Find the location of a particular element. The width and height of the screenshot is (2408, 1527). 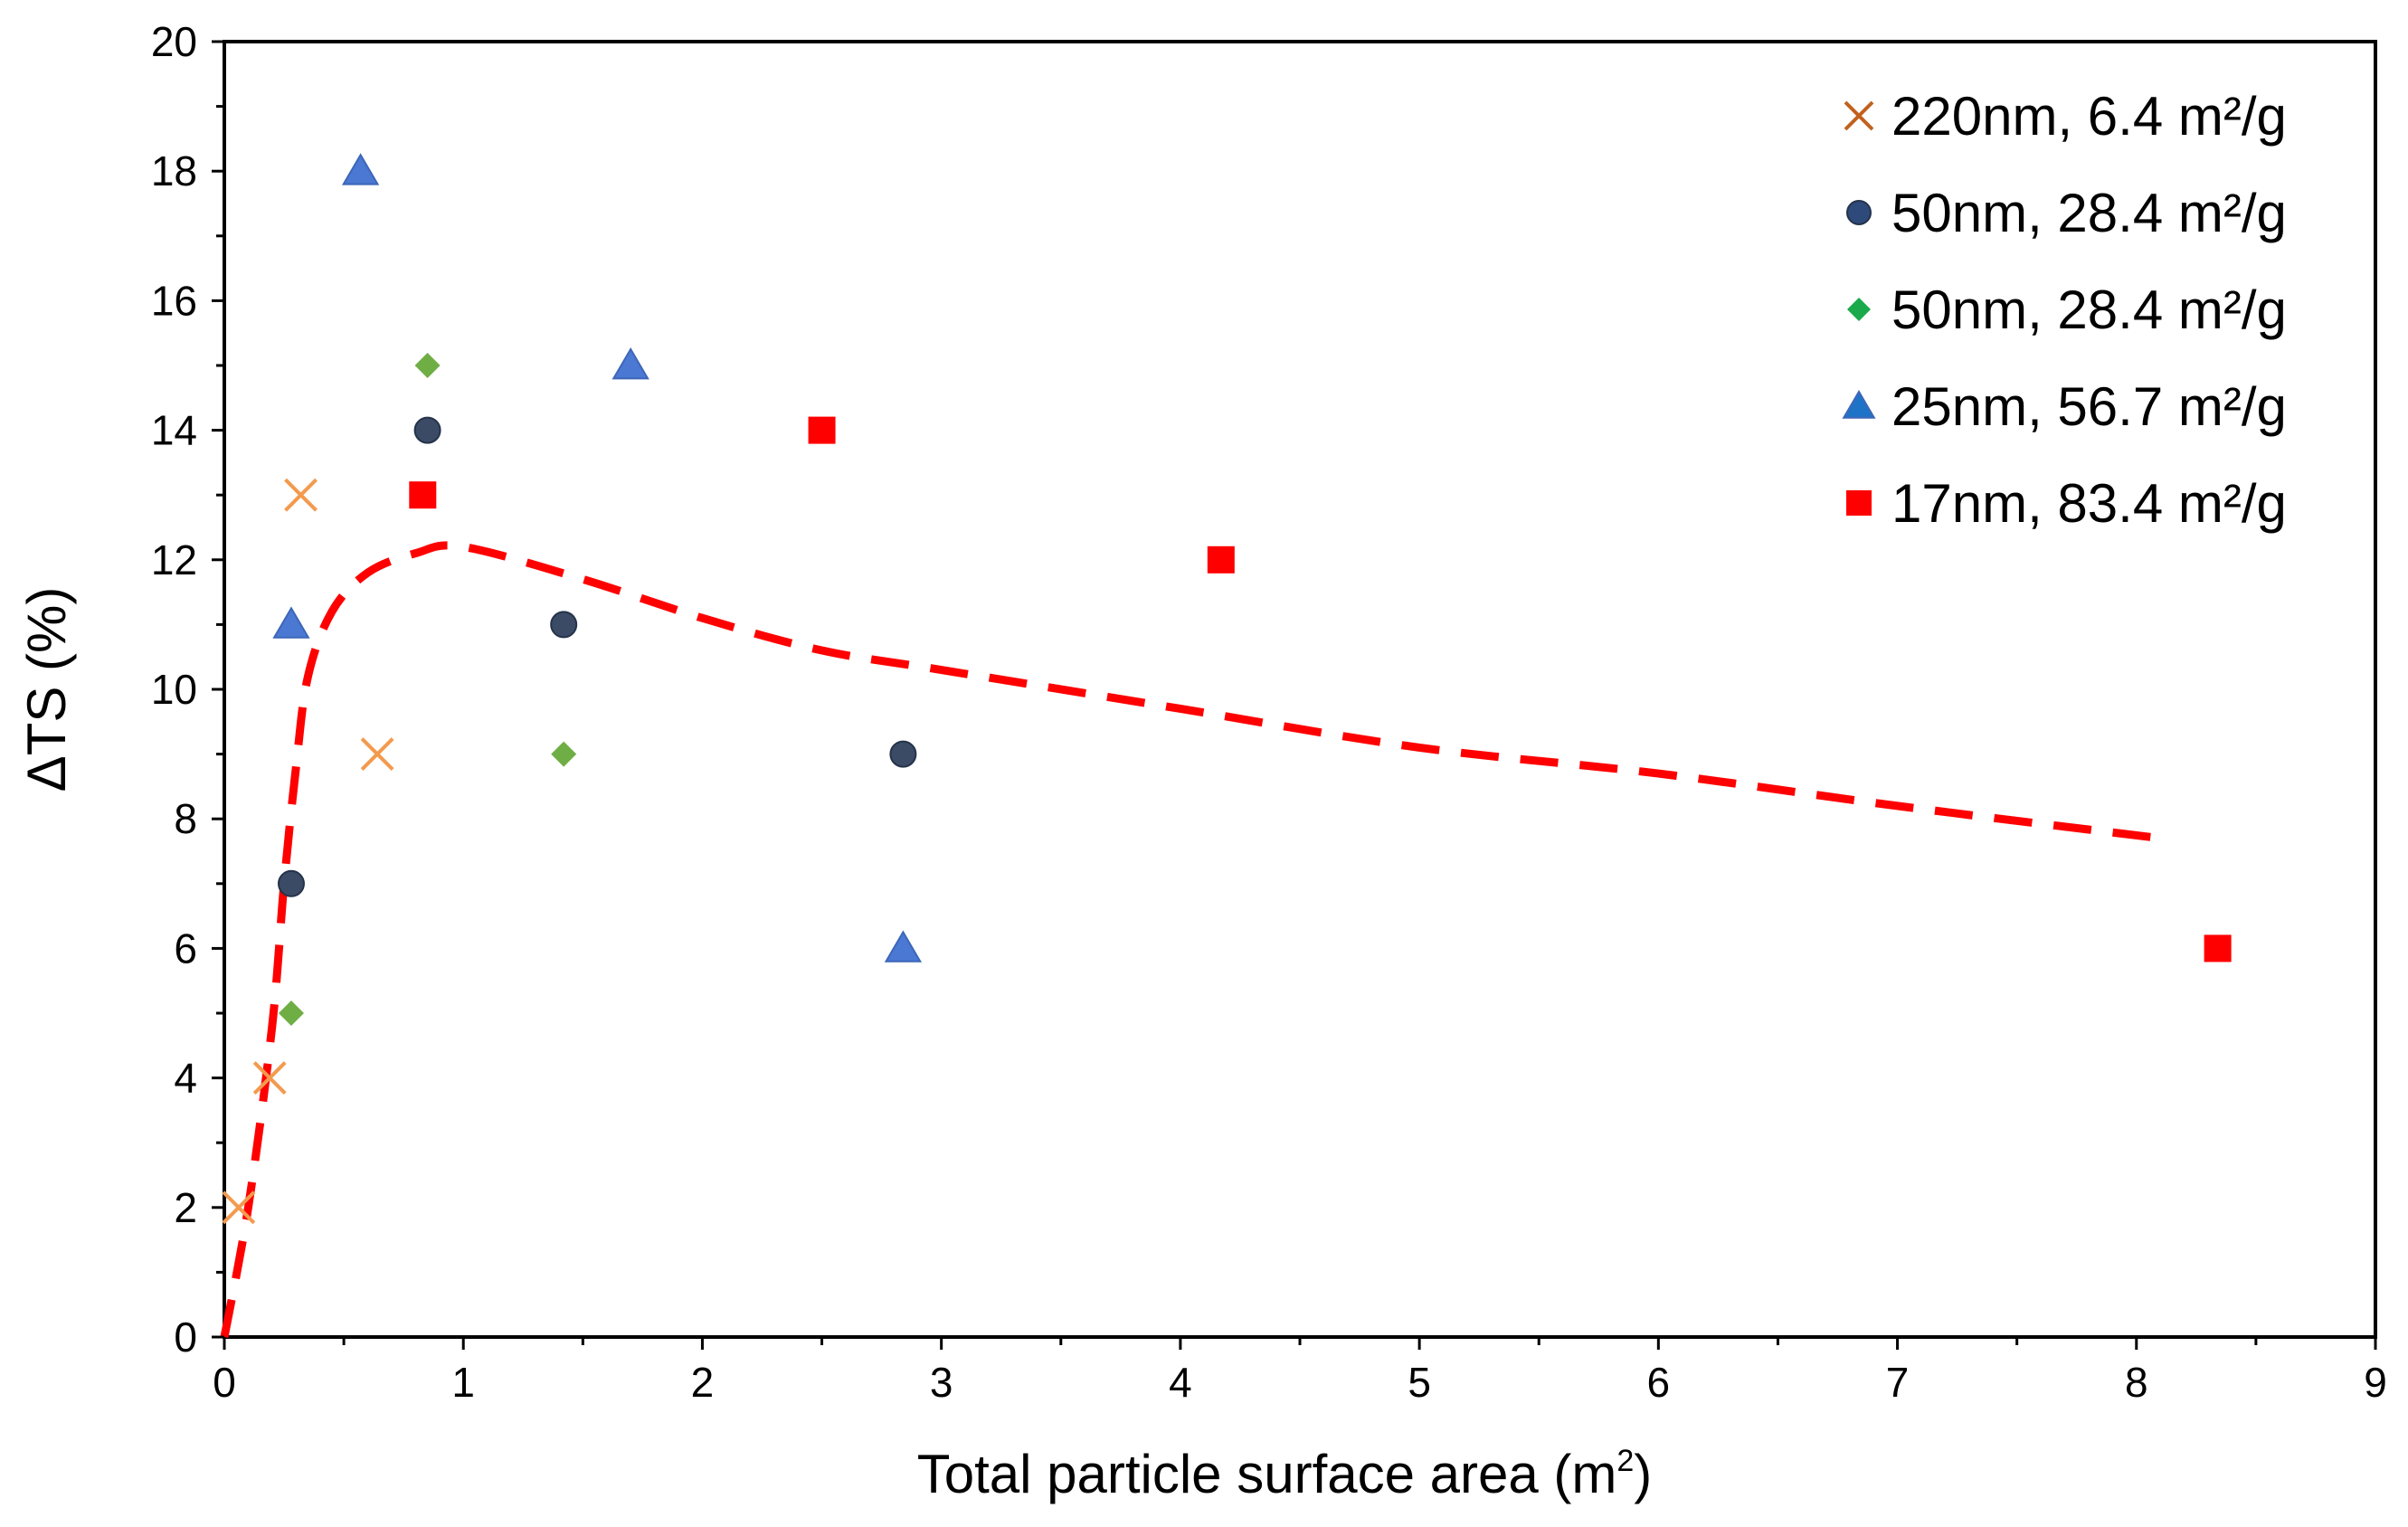

y-axis-title: ΔTS (%) is located at coordinates (46, 689).